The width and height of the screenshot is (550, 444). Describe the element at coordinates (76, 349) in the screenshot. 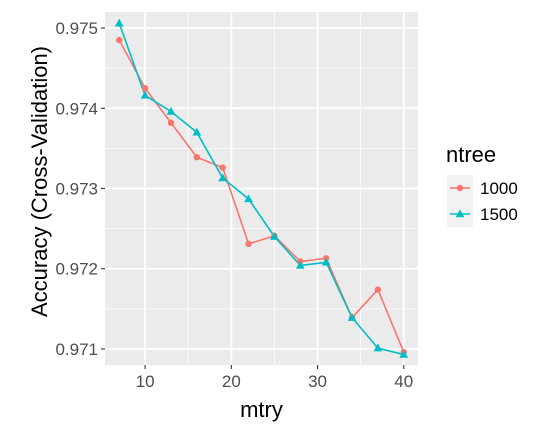

I see `y-tick-label: 0.971` at that location.